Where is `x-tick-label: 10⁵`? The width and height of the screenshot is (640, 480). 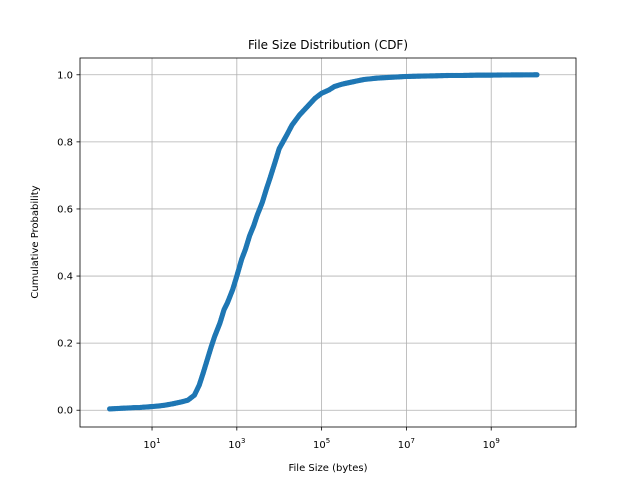
x-tick-label: 10⁵ is located at coordinates (321, 444).